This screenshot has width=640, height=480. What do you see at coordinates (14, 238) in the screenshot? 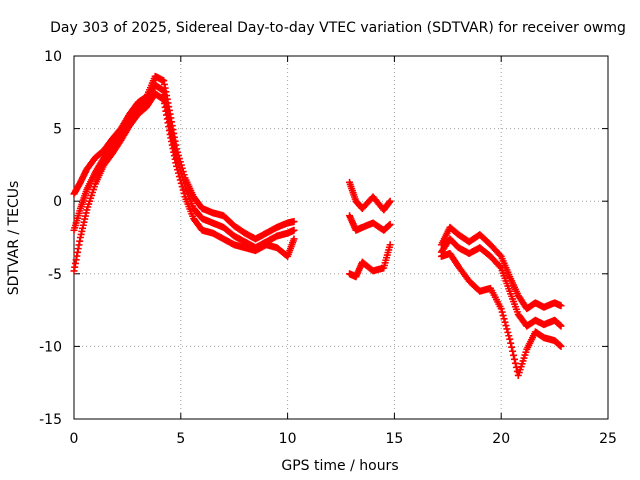
I see `y-axis-label: SDTVAR / TECUs` at bounding box center [14, 238].